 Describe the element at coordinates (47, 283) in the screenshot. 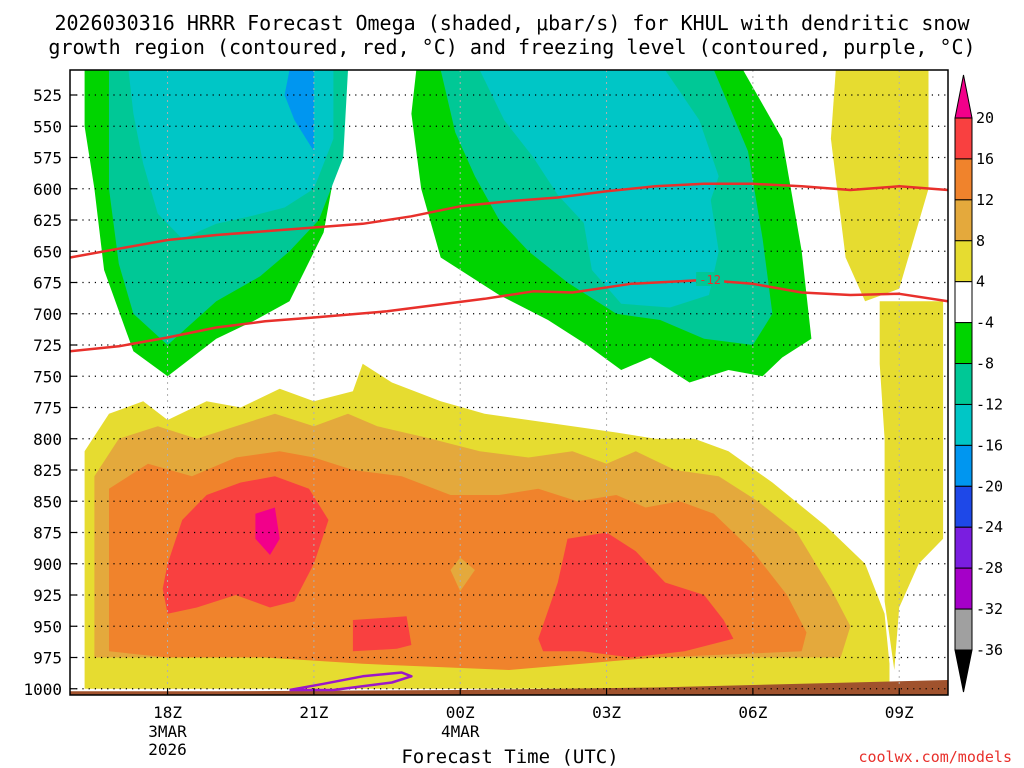

I see `y-tick-label: 675` at that location.